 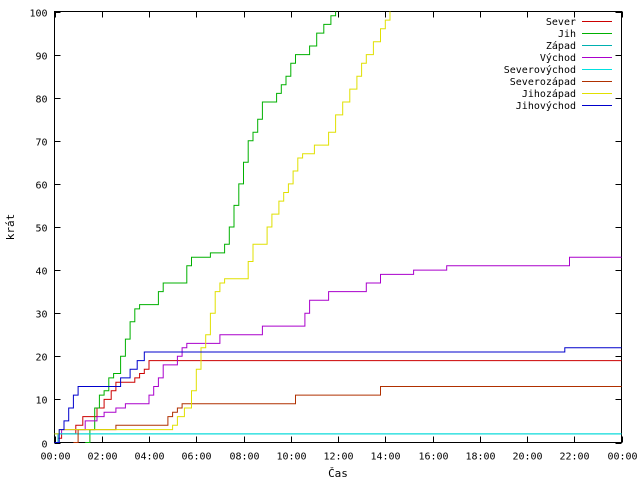 What do you see at coordinates (41, 358) in the screenshot?
I see `y-tick-label: 20` at bounding box center [41, 358].